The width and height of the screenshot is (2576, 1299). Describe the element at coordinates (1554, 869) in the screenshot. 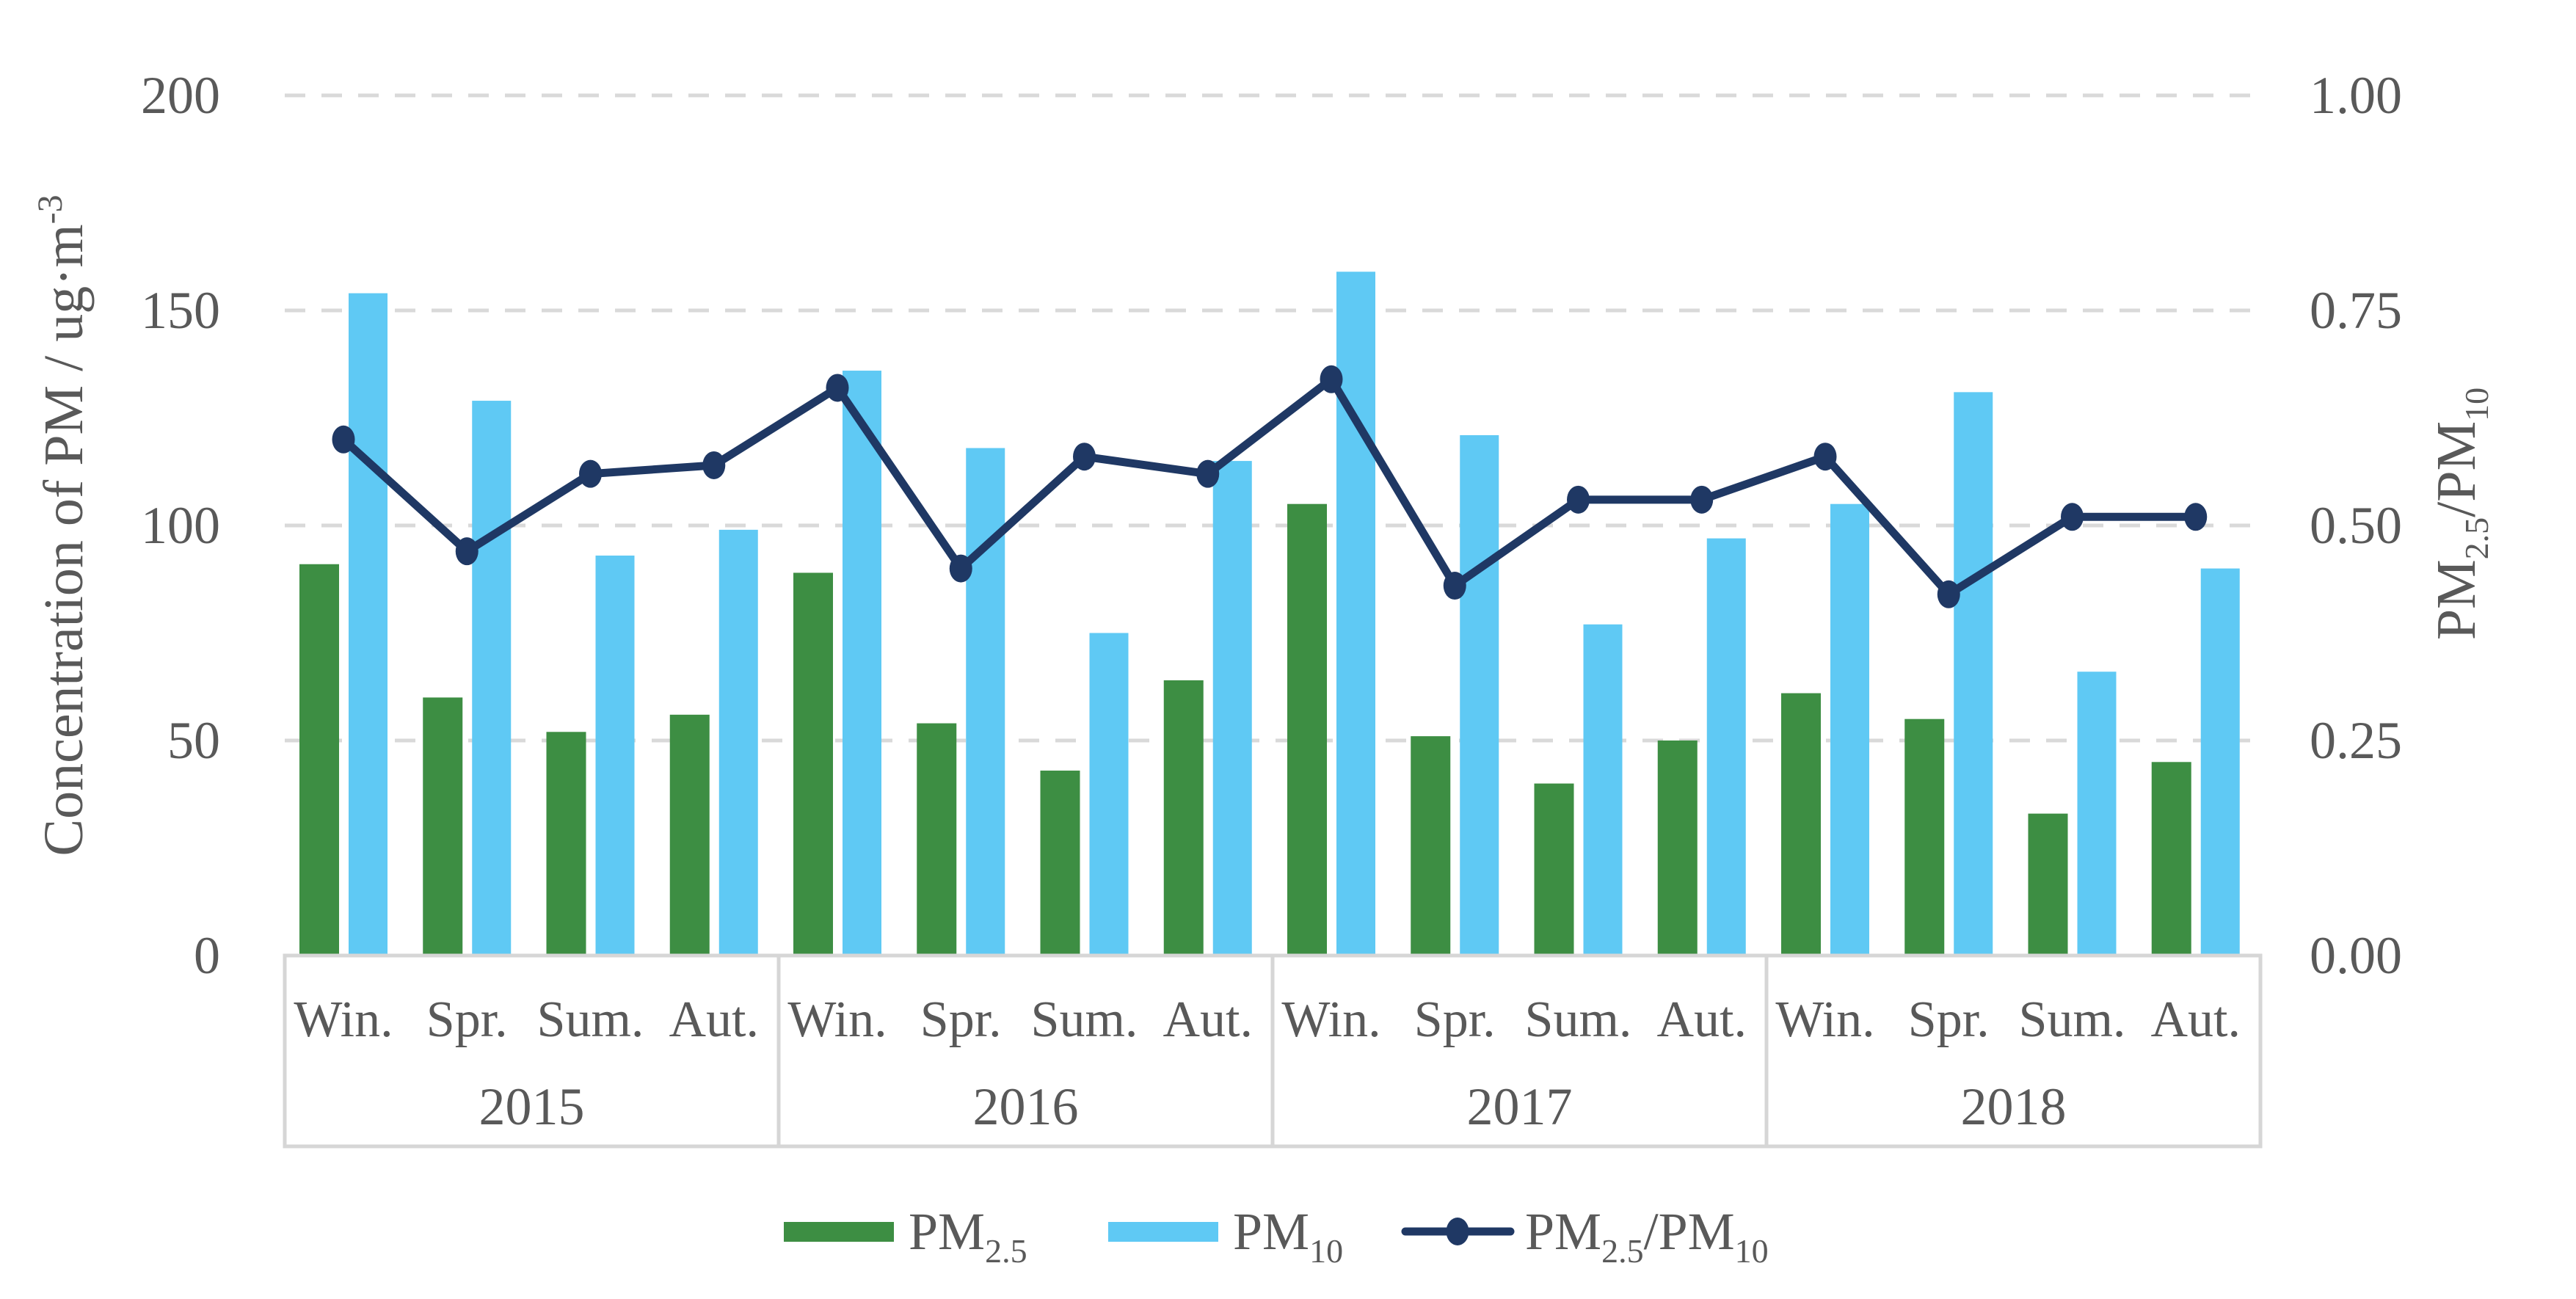

I see `bar-PM2.5-2017-Sum.` at that location.